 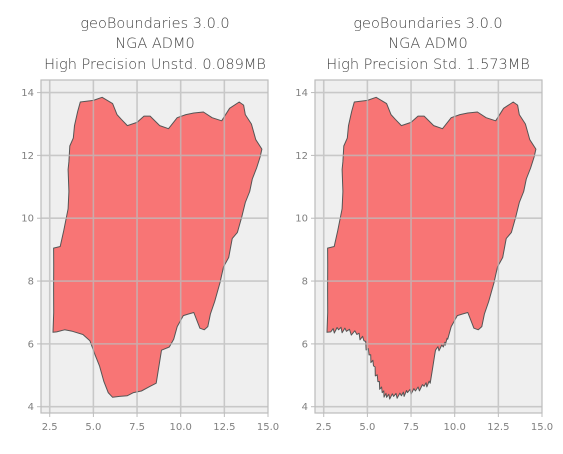 What do you see at coordinates (428, 65) in the screenshot?
I see `panel-title-line-3: High Precision Std. 1.573MB` at bounding box center [428, 65].